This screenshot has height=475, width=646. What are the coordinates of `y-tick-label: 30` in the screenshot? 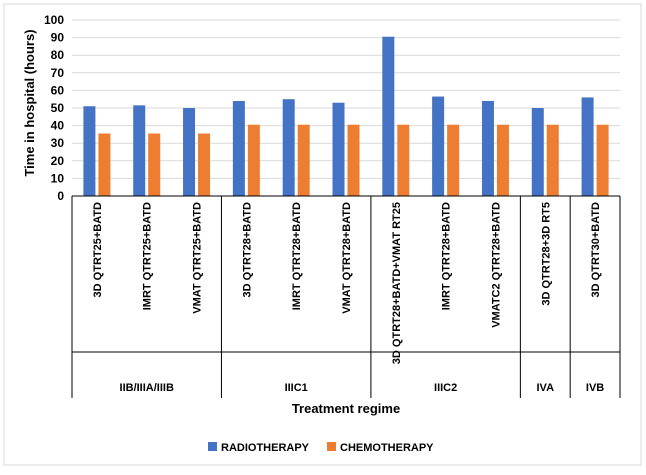 It's located at (58, 143).